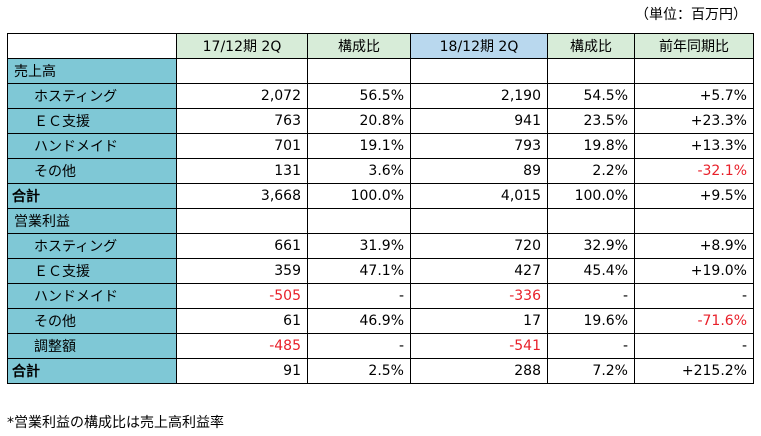 This screenshot has height=436, width=761. Describe the element at coordinates (359, 46) in the screenshot. I see `header-ratio-17: 構成比` at that location.